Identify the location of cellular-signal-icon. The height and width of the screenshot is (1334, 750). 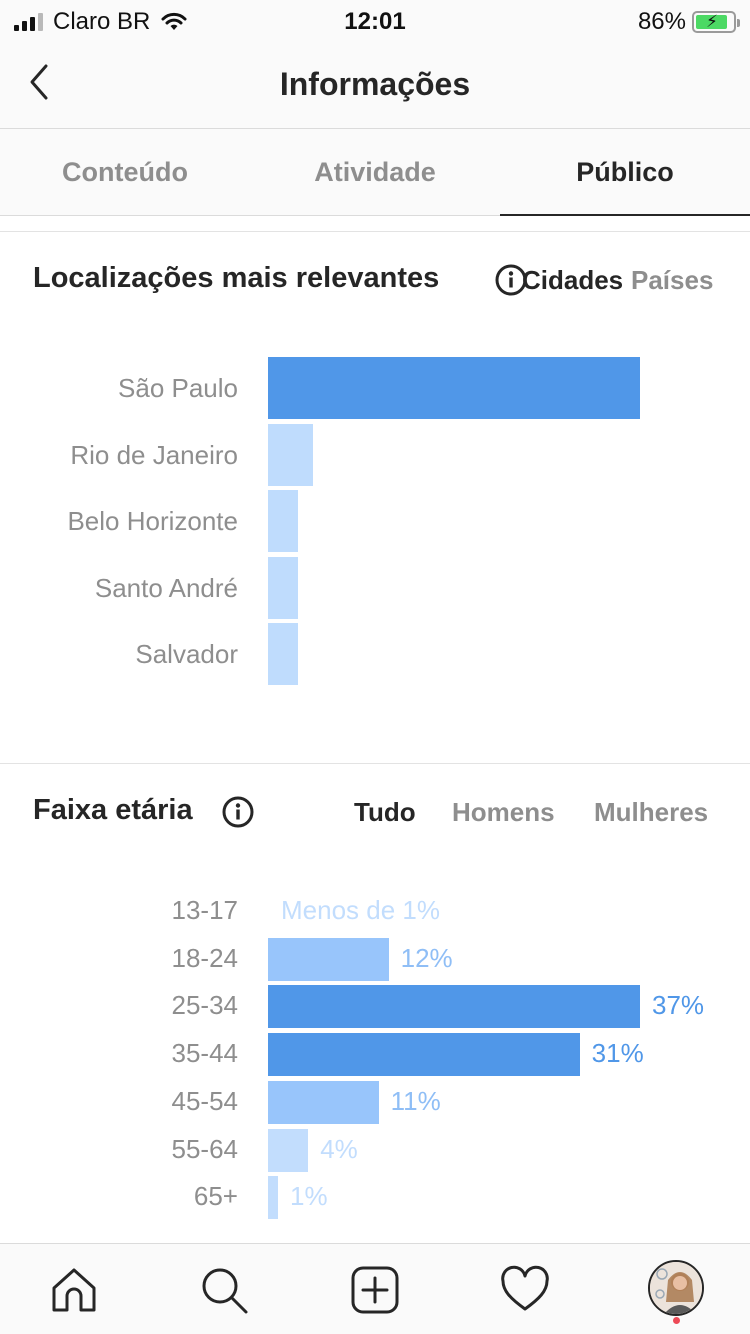
(28, 22).